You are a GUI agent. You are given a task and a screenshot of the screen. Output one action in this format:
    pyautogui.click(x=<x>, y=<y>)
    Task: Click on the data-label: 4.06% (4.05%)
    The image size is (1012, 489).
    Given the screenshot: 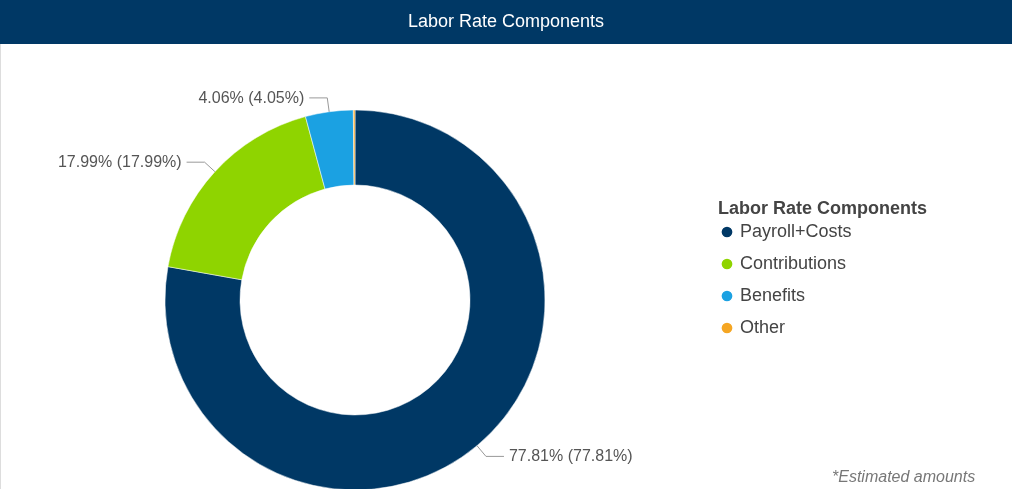 What is the action you would take?
    pyautogui.click(x=251, y=97)
    